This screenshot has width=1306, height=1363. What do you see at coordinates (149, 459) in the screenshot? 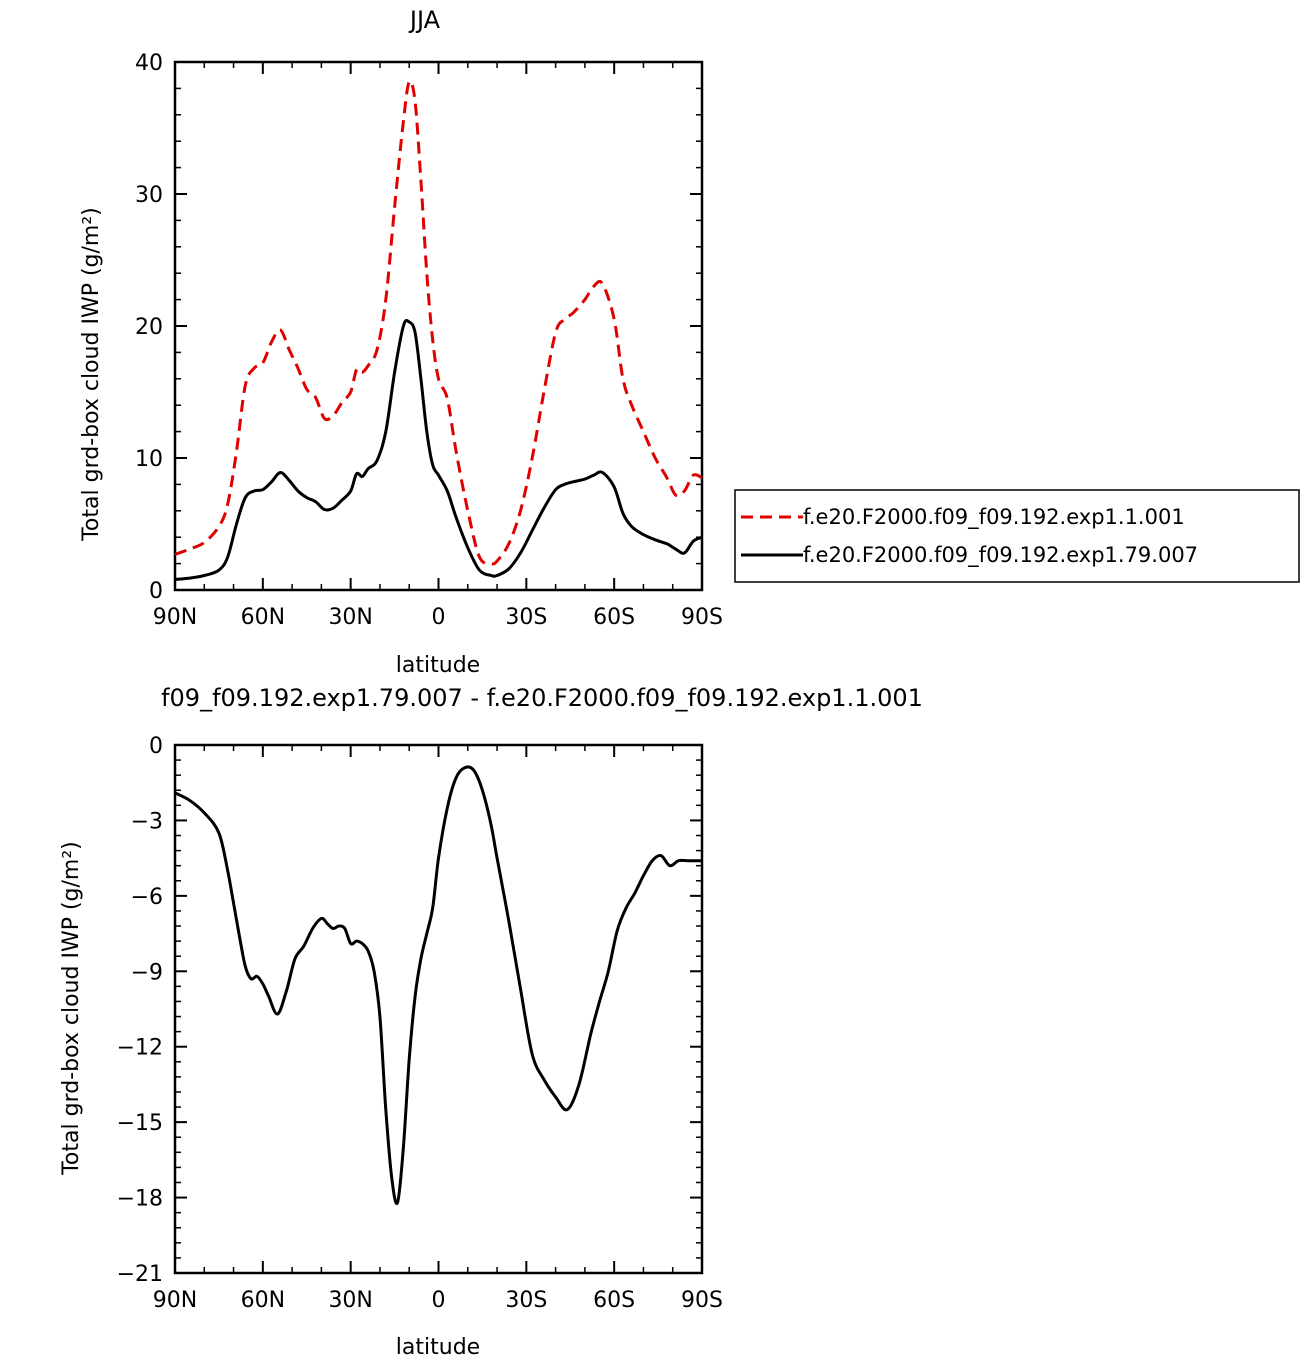
I see `y-tick-label: 10` at bounding box center [149, 459].